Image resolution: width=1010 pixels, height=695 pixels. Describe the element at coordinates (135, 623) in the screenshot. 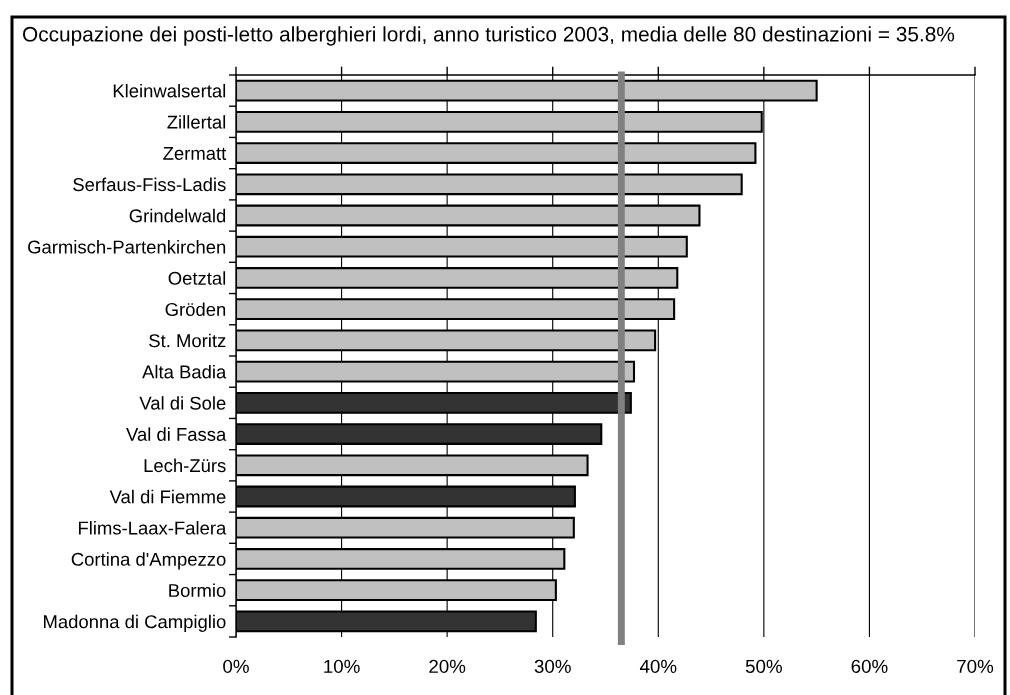

I see `y-tick-label: Madonna di Campiglio` at that location.